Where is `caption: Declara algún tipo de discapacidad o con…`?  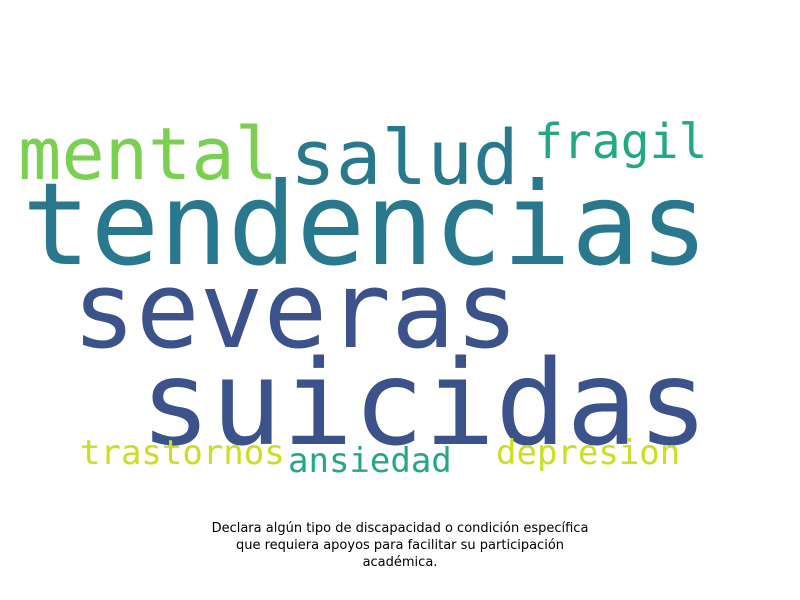 caption: Declara algún tipo de discapacidad o con… is located at coordinates (400, 545).